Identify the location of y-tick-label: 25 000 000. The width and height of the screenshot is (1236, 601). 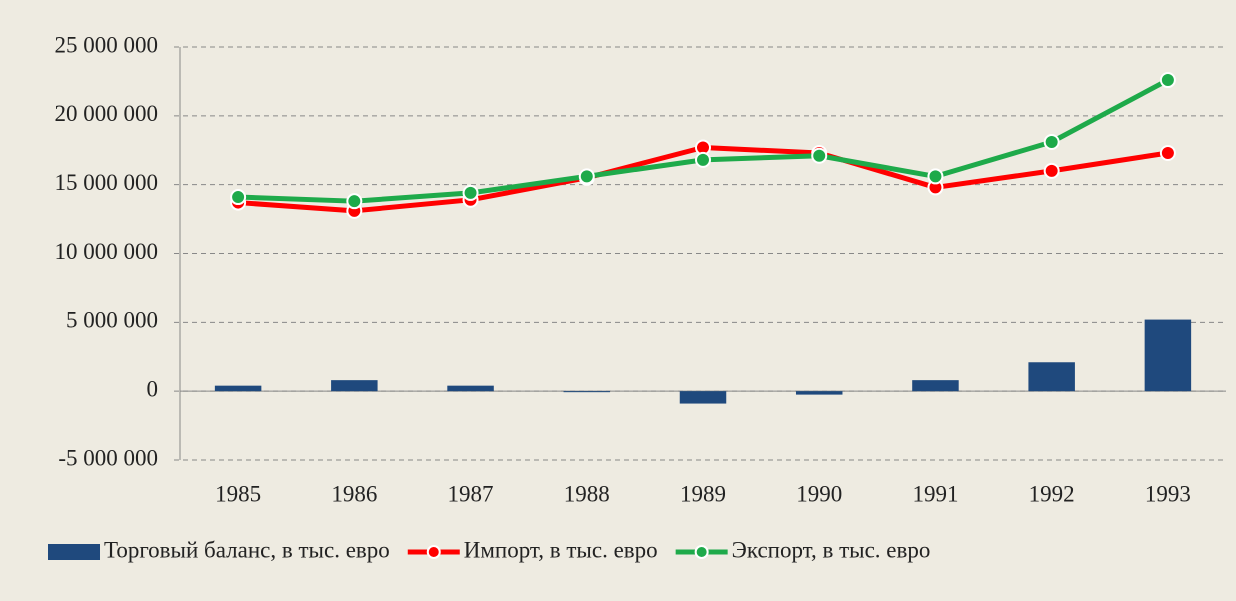
(107, 44).